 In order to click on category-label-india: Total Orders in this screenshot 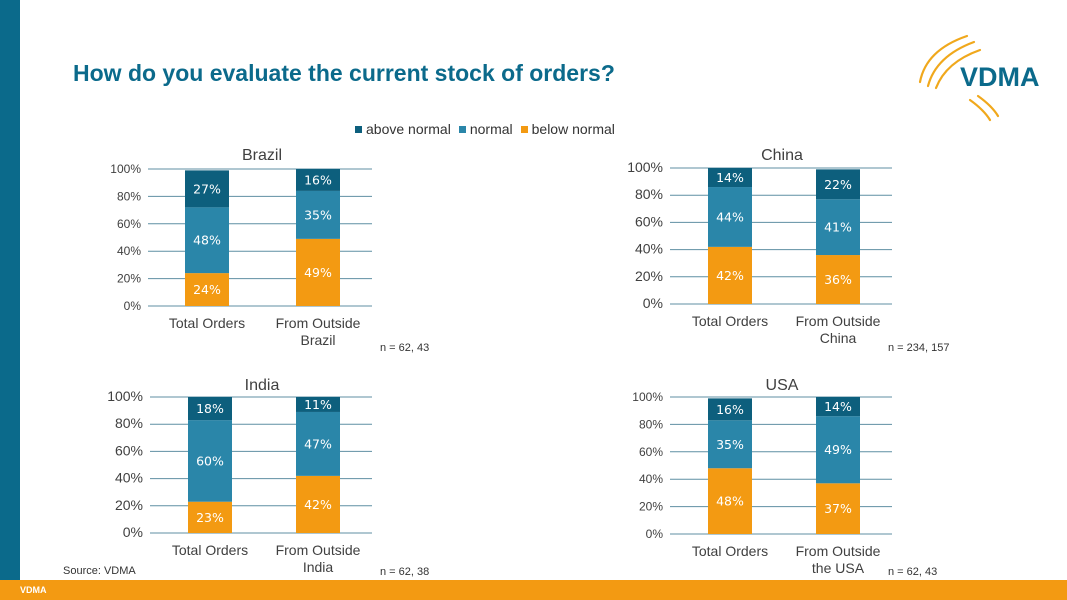, I will do `click(210, 550)`.